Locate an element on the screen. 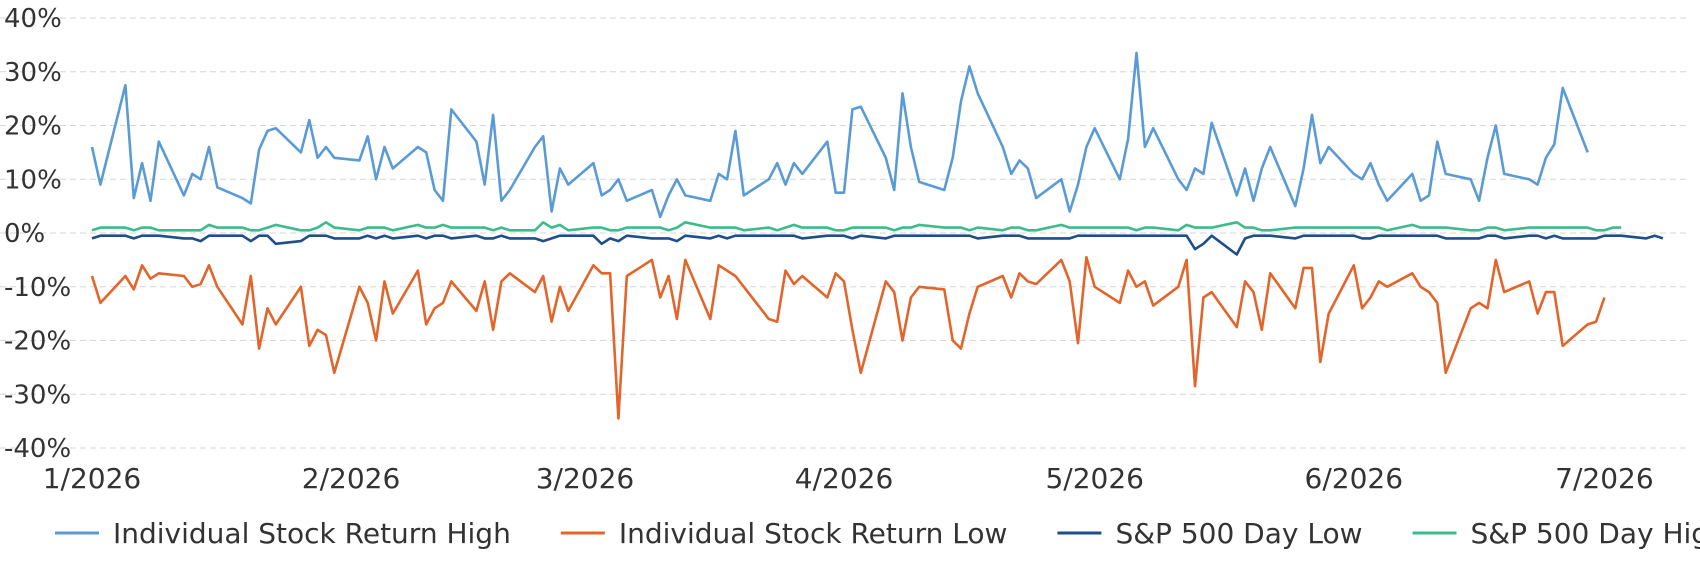 Image resolution: width=1700 pixels, height=564 pixels. y-tick-label: 10% is located at coordinates (33, 180).